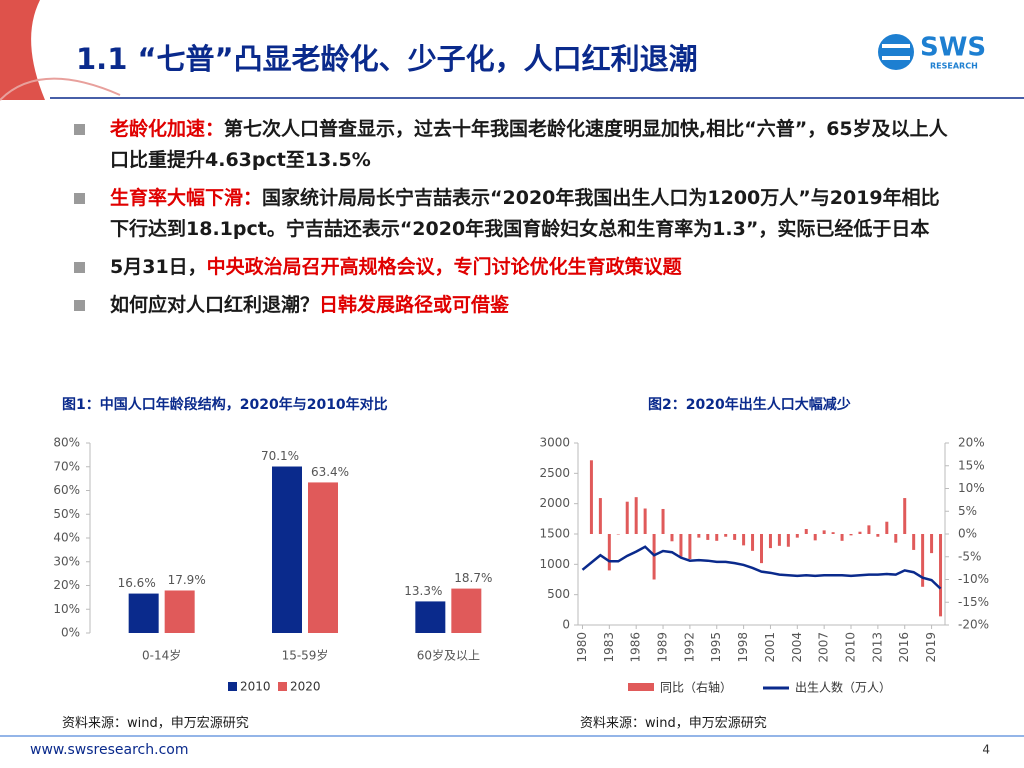  What do you see at coordinates (512, 267) in the screenshot?
I see `bullet: 5月31日，中央政治局召开高规格会议，专门讨论优化生育政策议题` at bounding box center [512, 267].